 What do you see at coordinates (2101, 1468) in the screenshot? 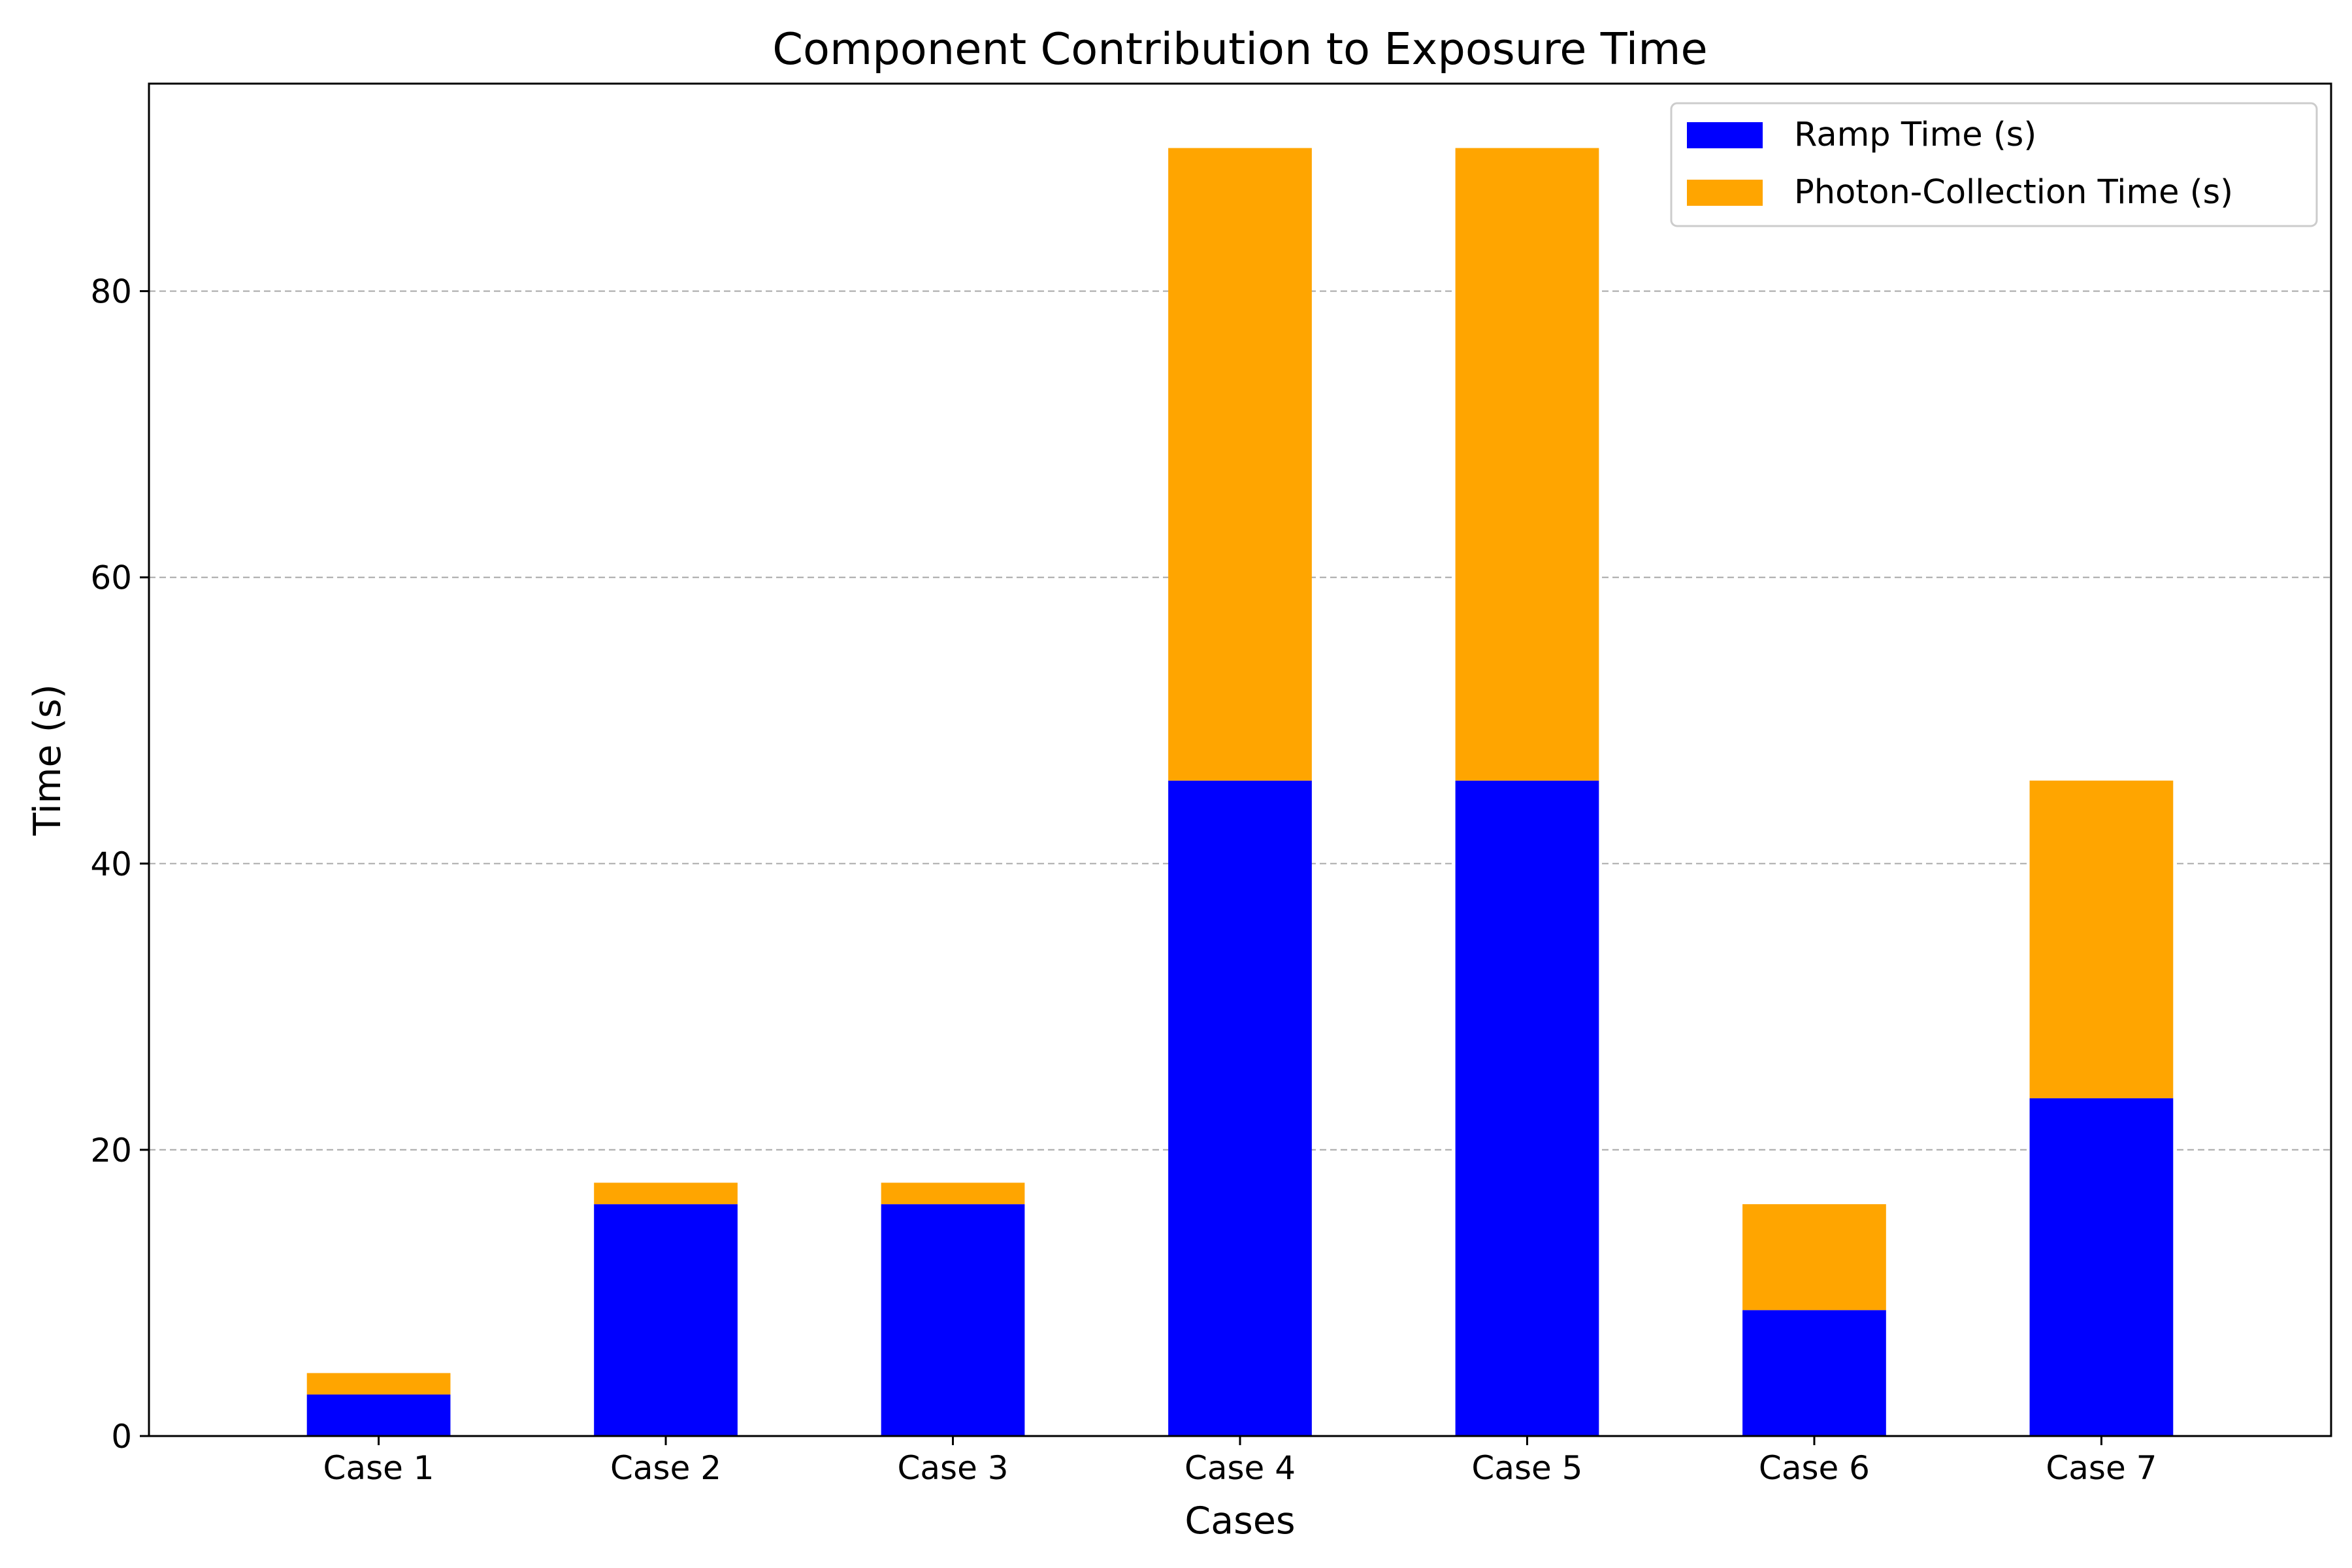
I see `x-tick-label: Case 7` at bounding box center [2101, 1468].